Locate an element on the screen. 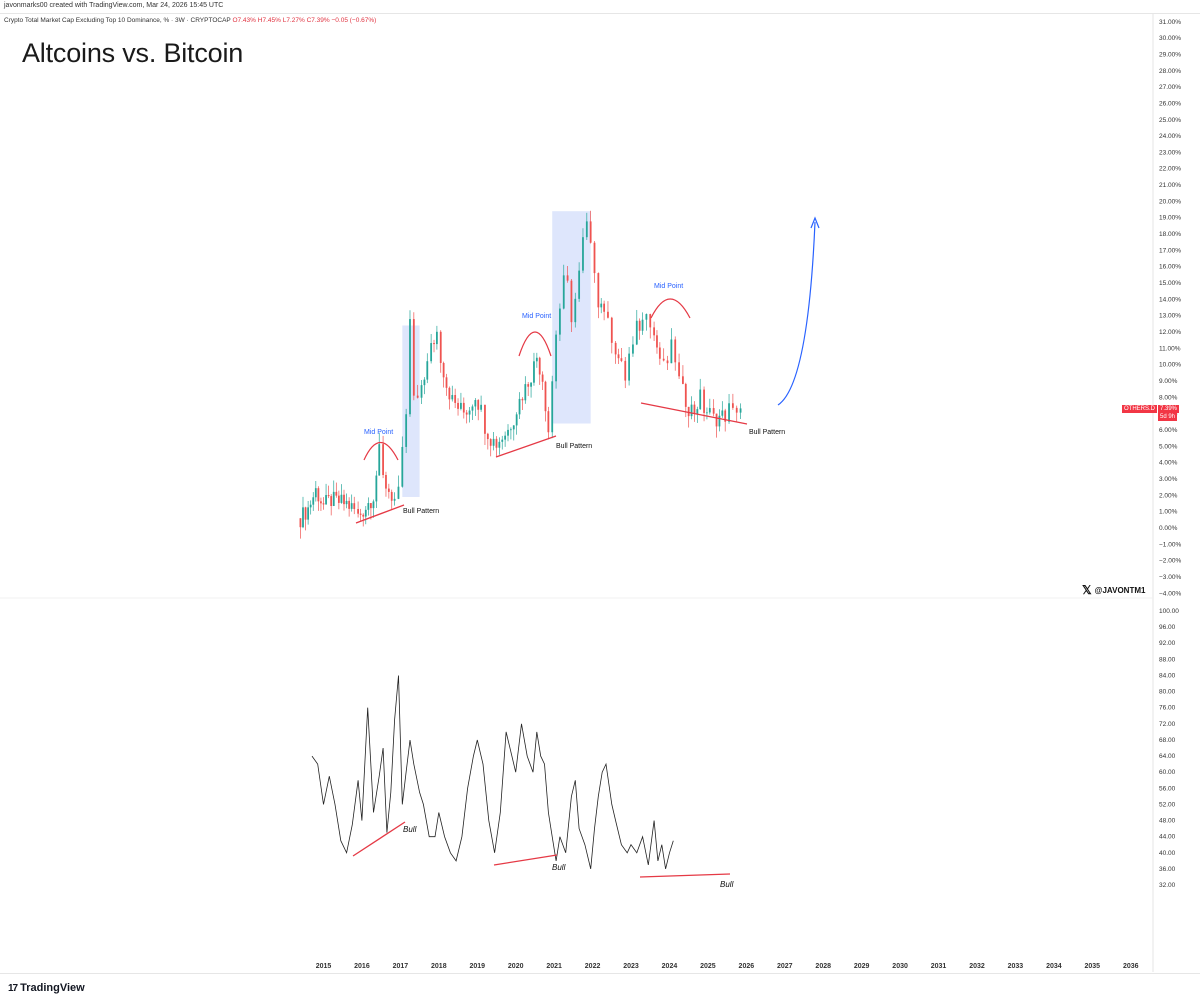 The width and height of the screenshot is (1200, 1004). x-tick-label: 2029 is located at coordinates (862, 966).